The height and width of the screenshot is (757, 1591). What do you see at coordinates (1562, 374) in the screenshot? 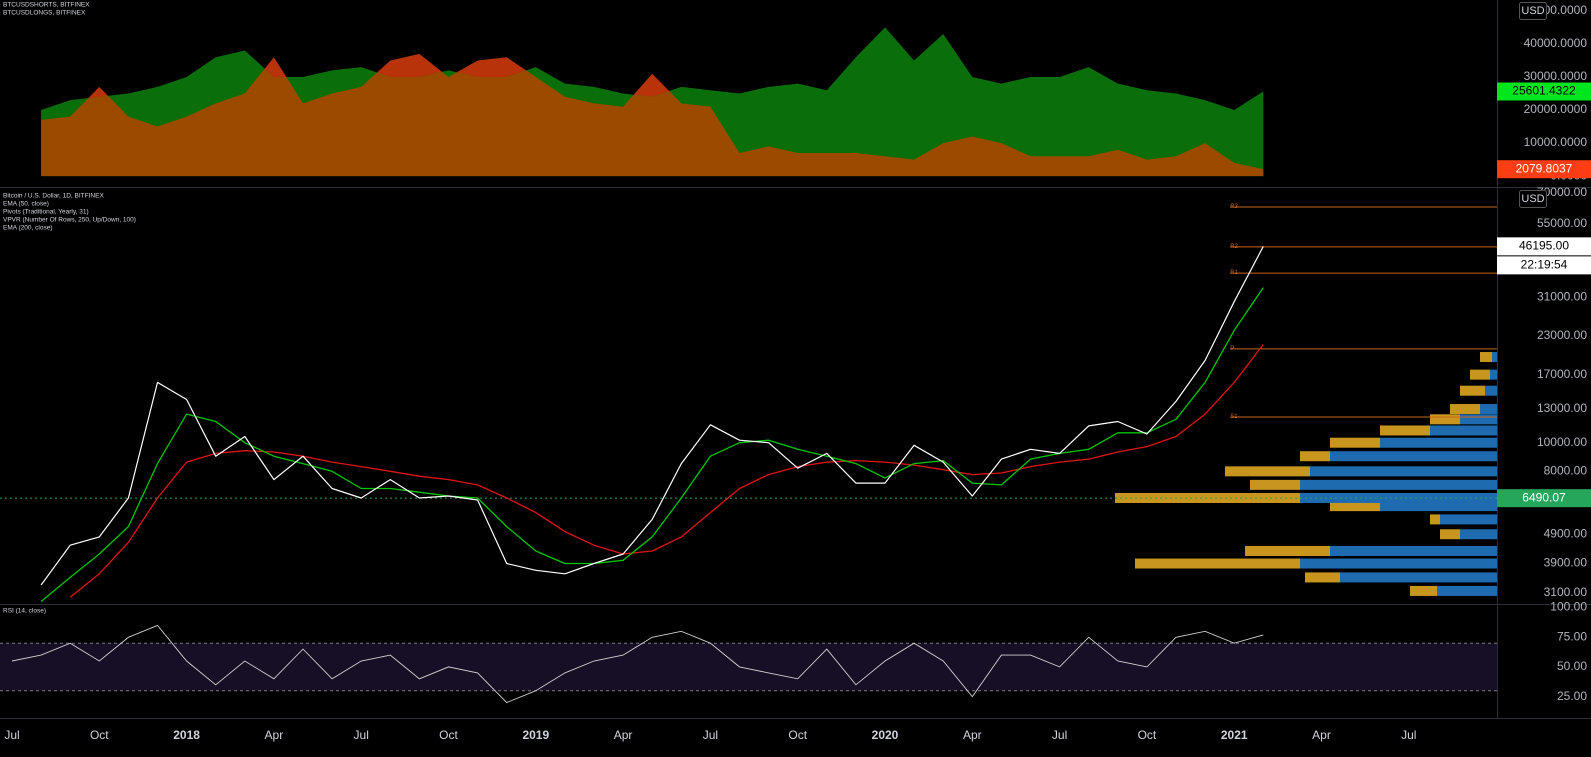
I see `y-tick-label: 17000.00` at bounding box center [1562, 374].